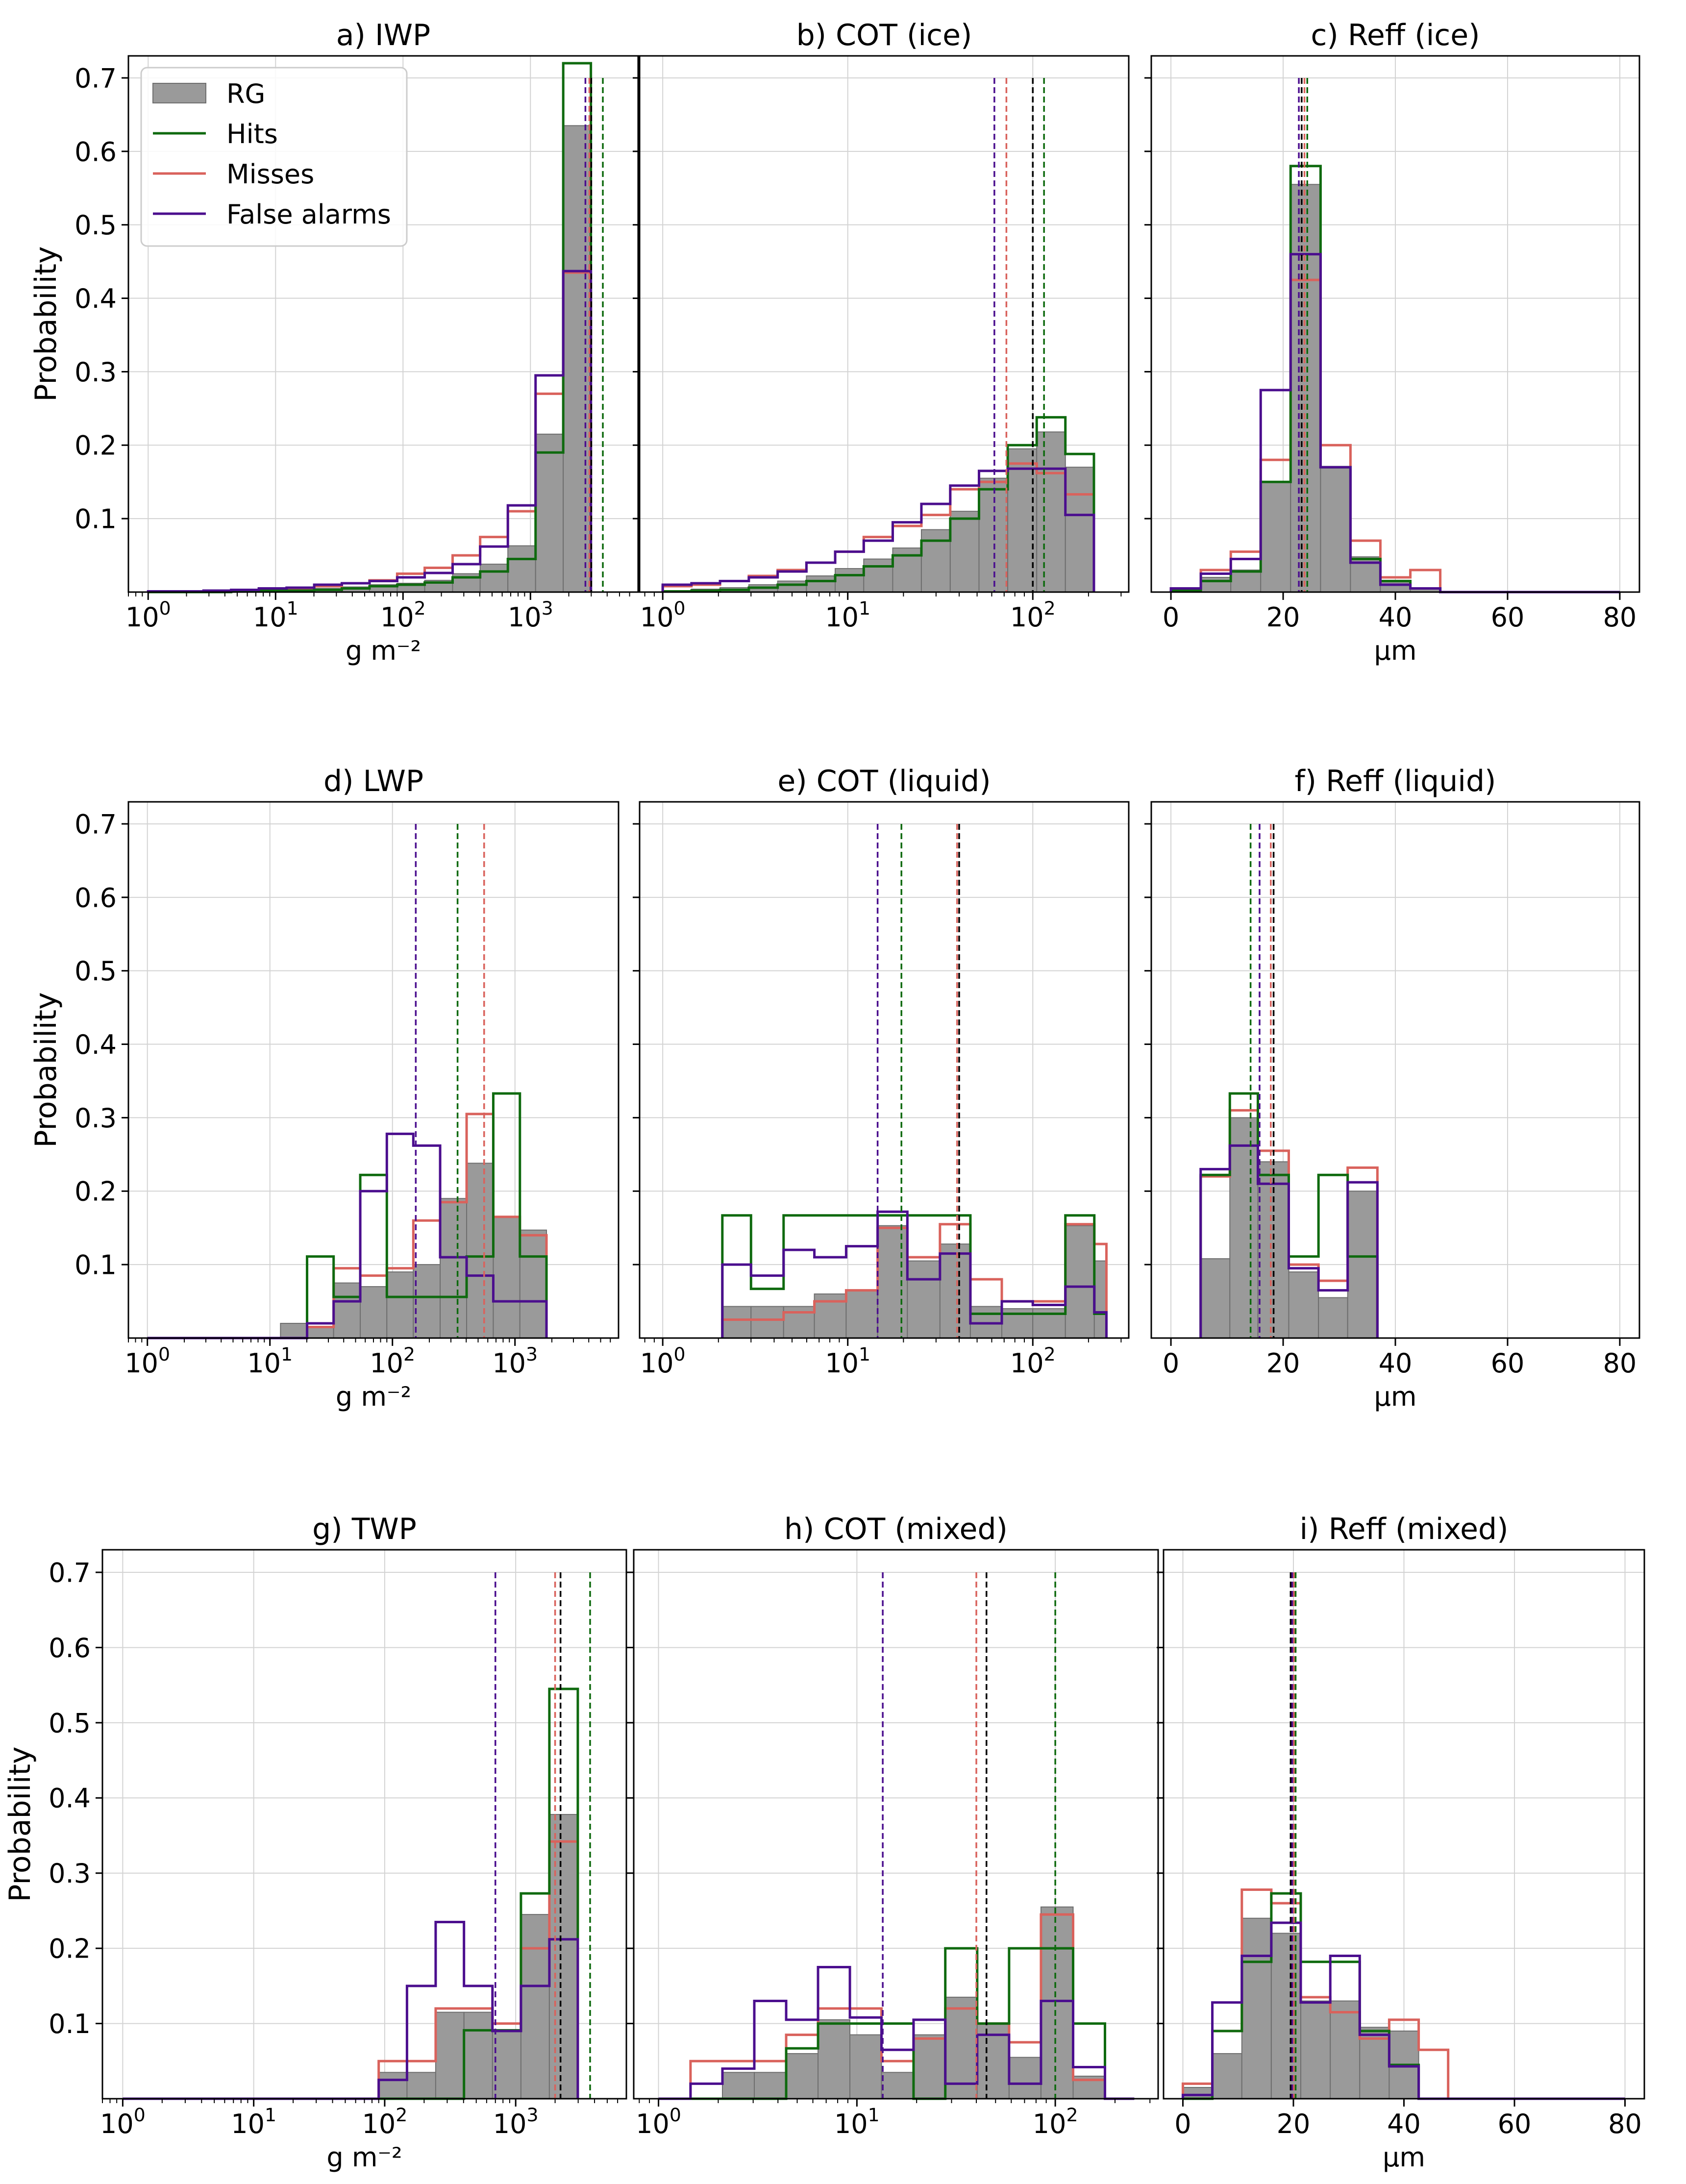  Describe the element at coordinates (1401, 1842) in the screenshot. I see `panel-i: 0 20 40 60 80 i) Reff (mixed) μm` at that location.